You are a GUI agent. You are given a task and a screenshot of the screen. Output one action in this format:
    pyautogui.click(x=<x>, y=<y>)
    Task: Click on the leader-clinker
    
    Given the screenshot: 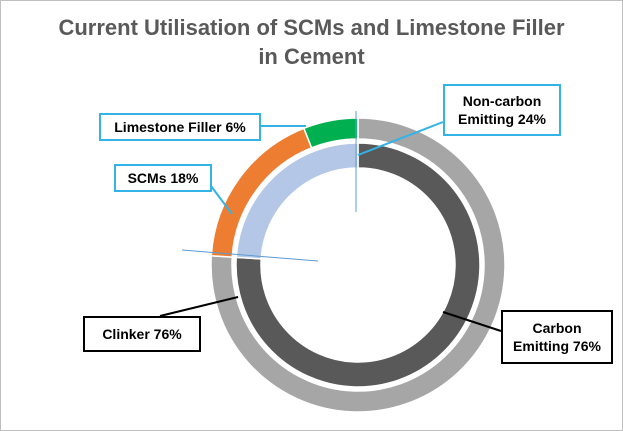 What is the action you would take?
    pyautogui.click(x=199, y=306)
    